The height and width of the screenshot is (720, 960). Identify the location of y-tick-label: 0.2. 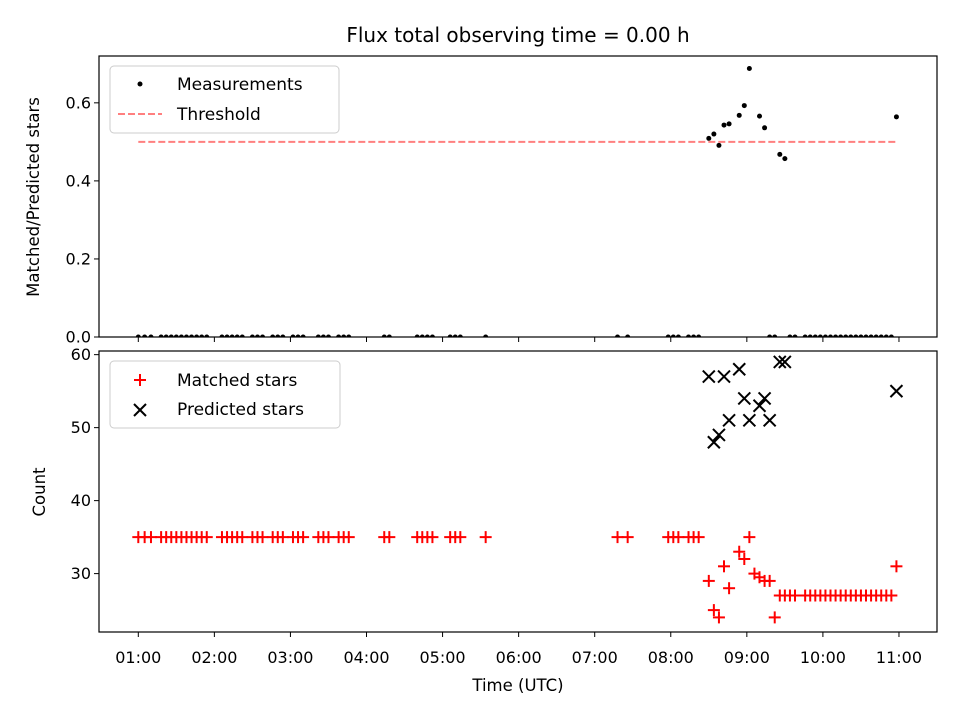
(78, 258).